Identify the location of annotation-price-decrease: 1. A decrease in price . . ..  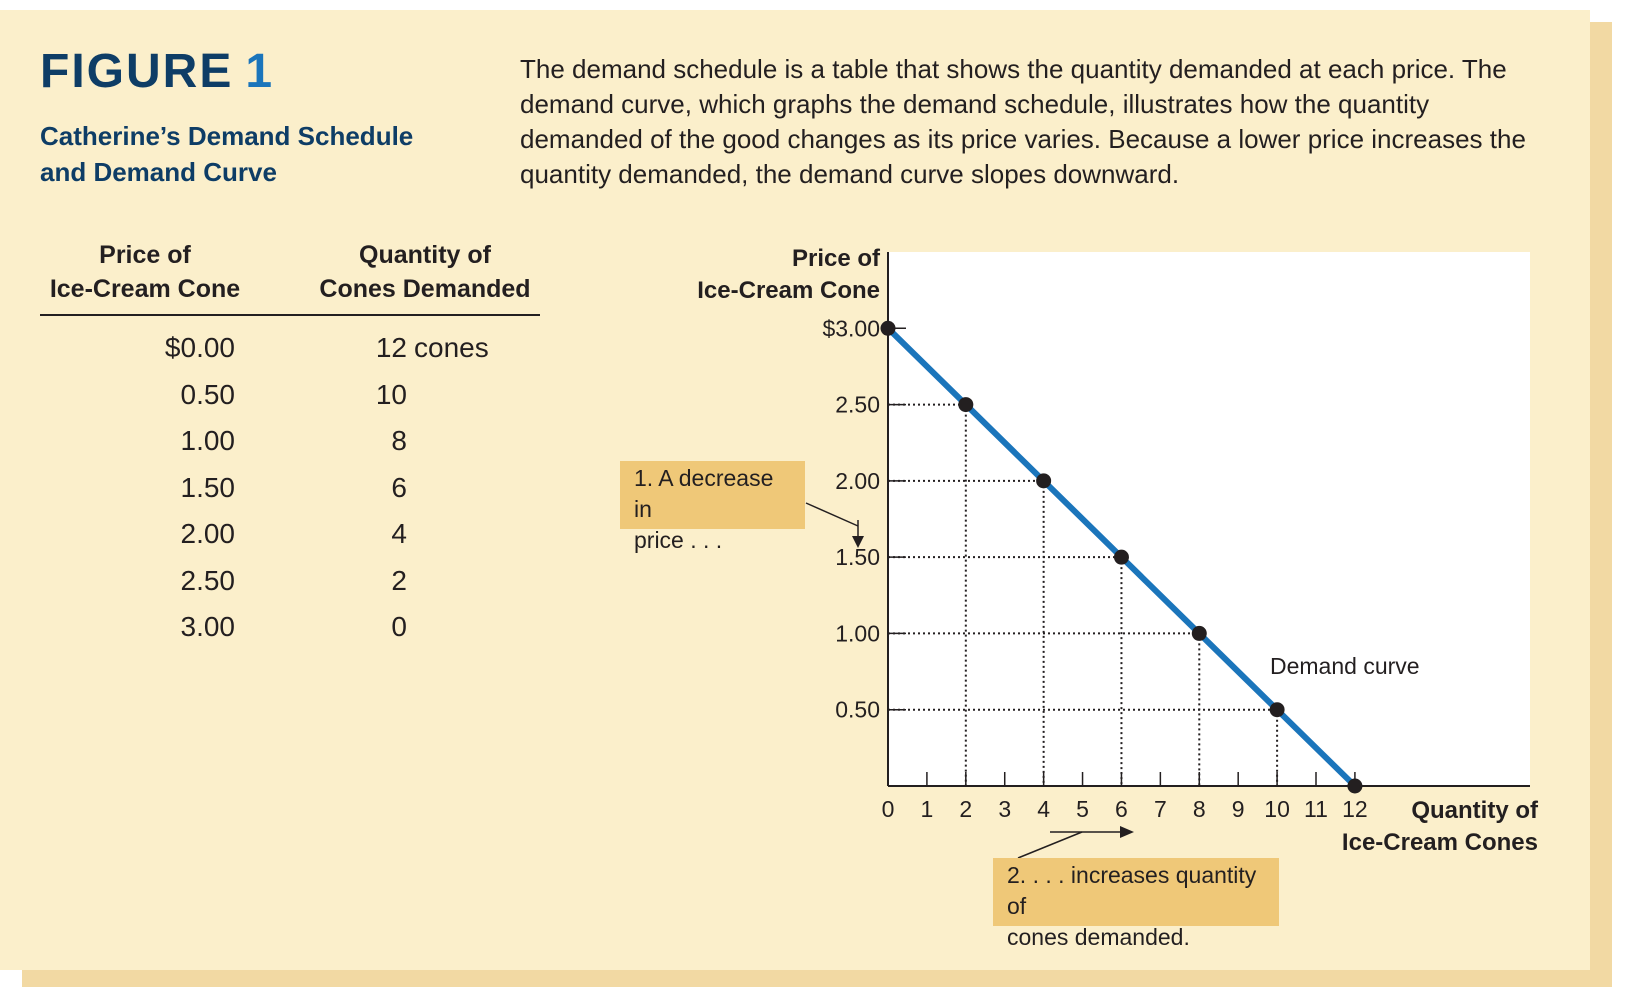
(712, 507).